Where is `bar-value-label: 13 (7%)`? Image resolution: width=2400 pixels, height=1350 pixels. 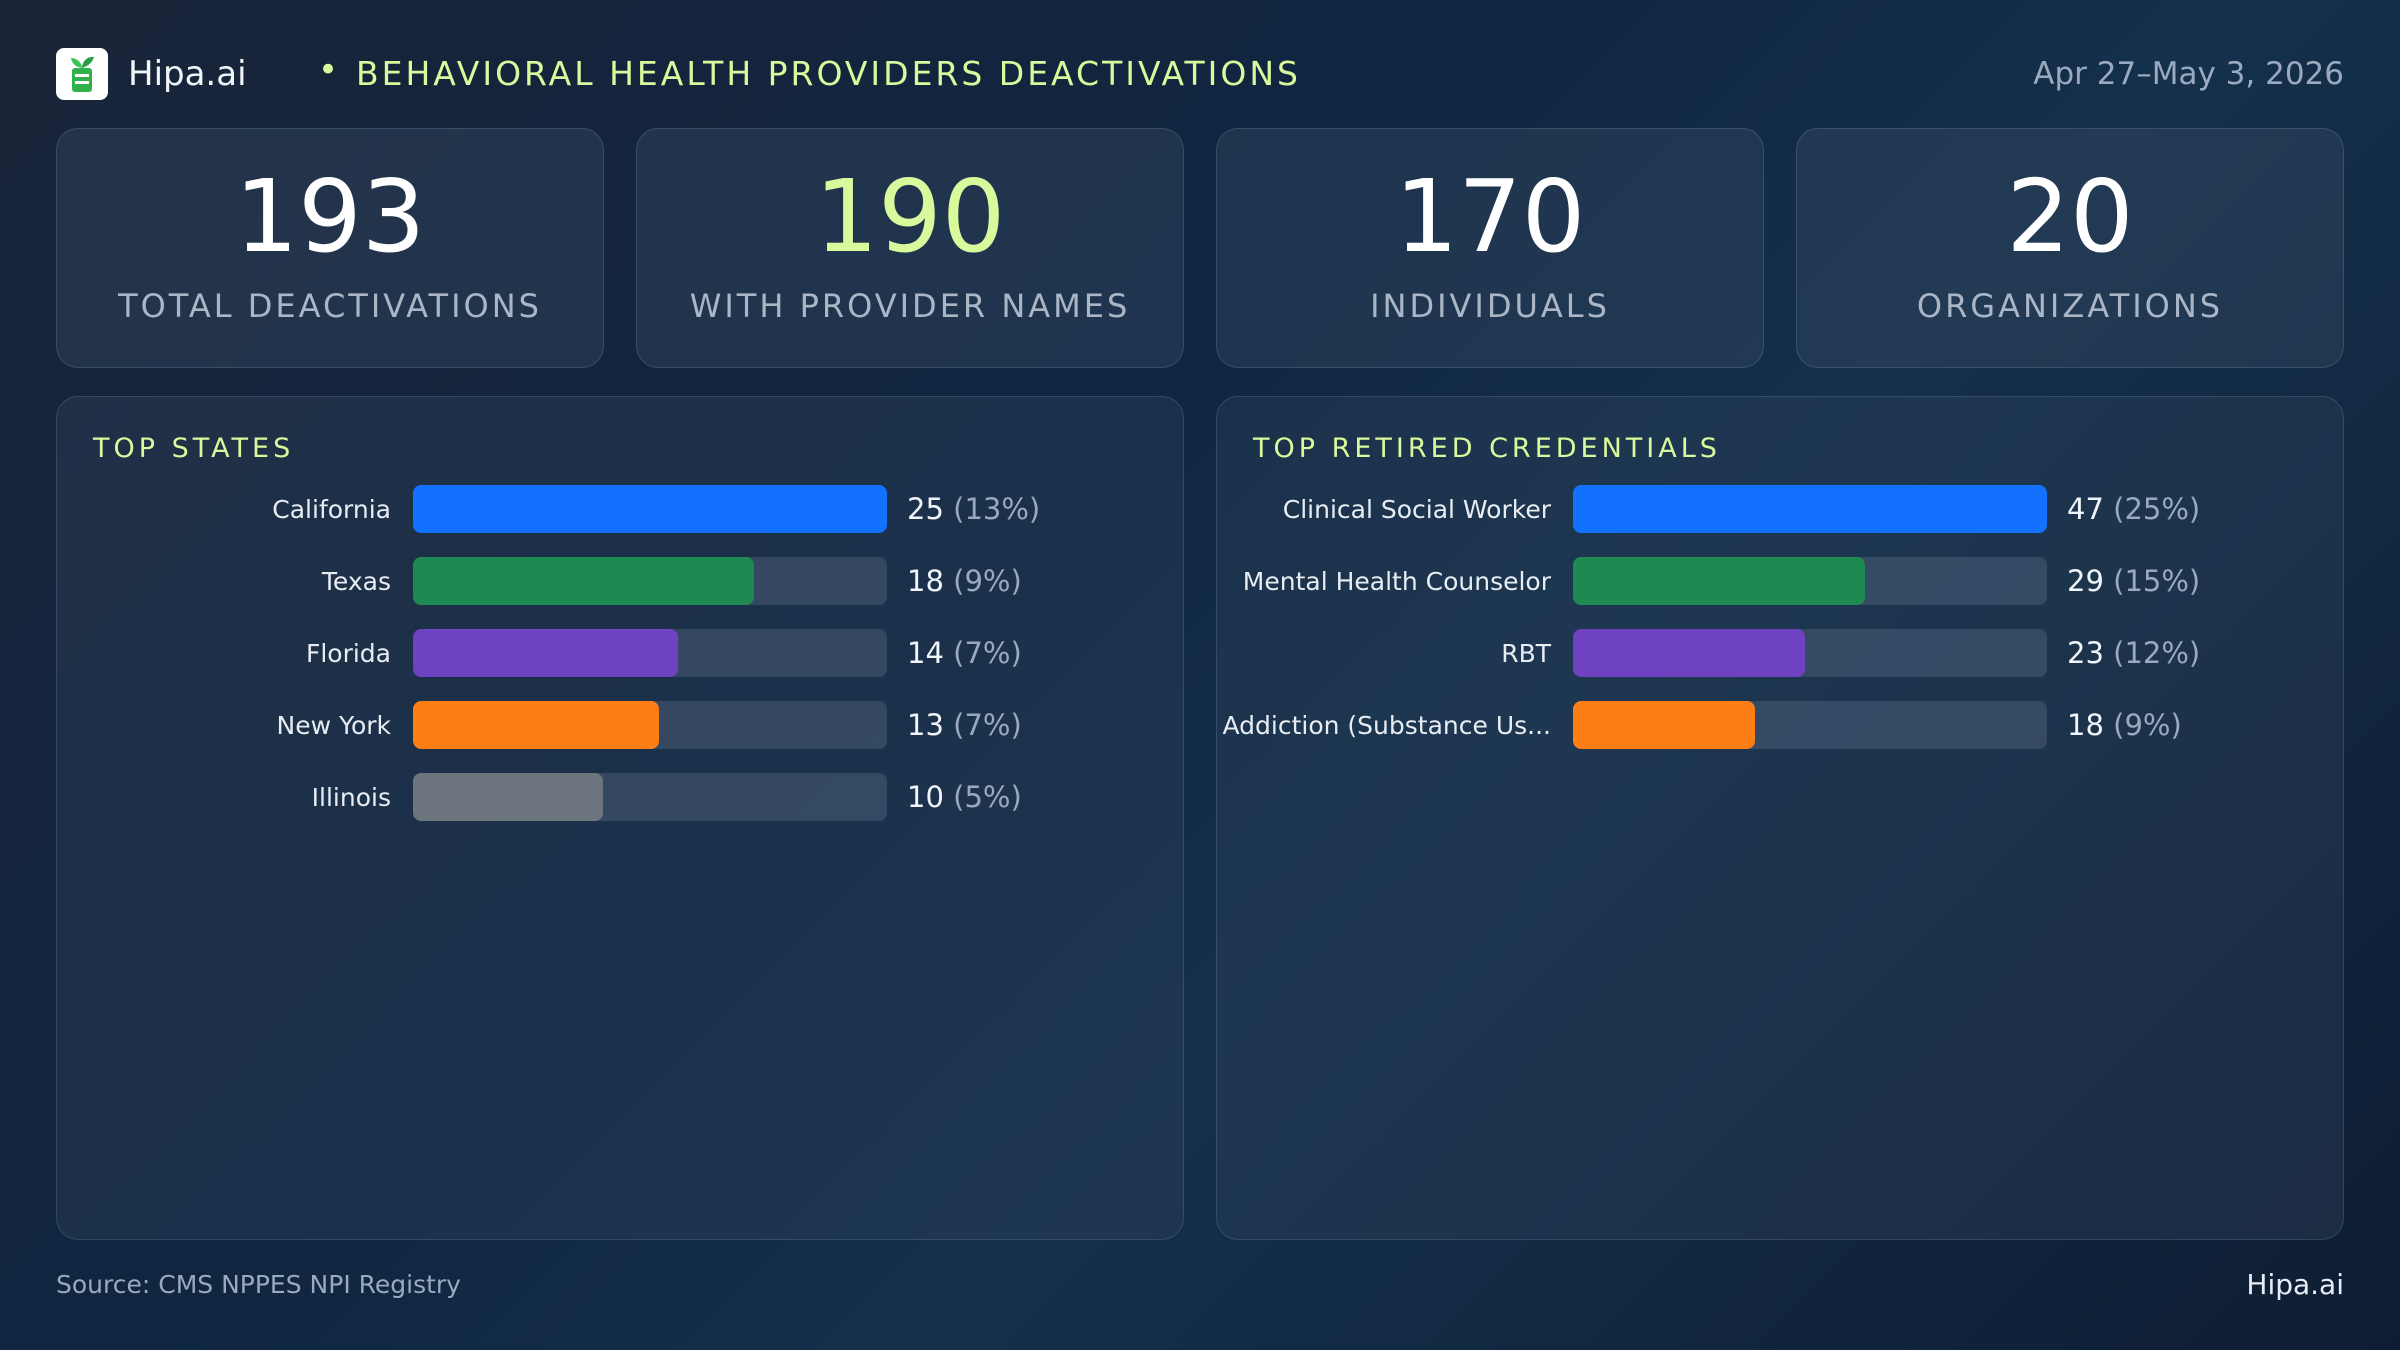 bar-value-label: 13 (7%) is located at coordinates (964, 725).